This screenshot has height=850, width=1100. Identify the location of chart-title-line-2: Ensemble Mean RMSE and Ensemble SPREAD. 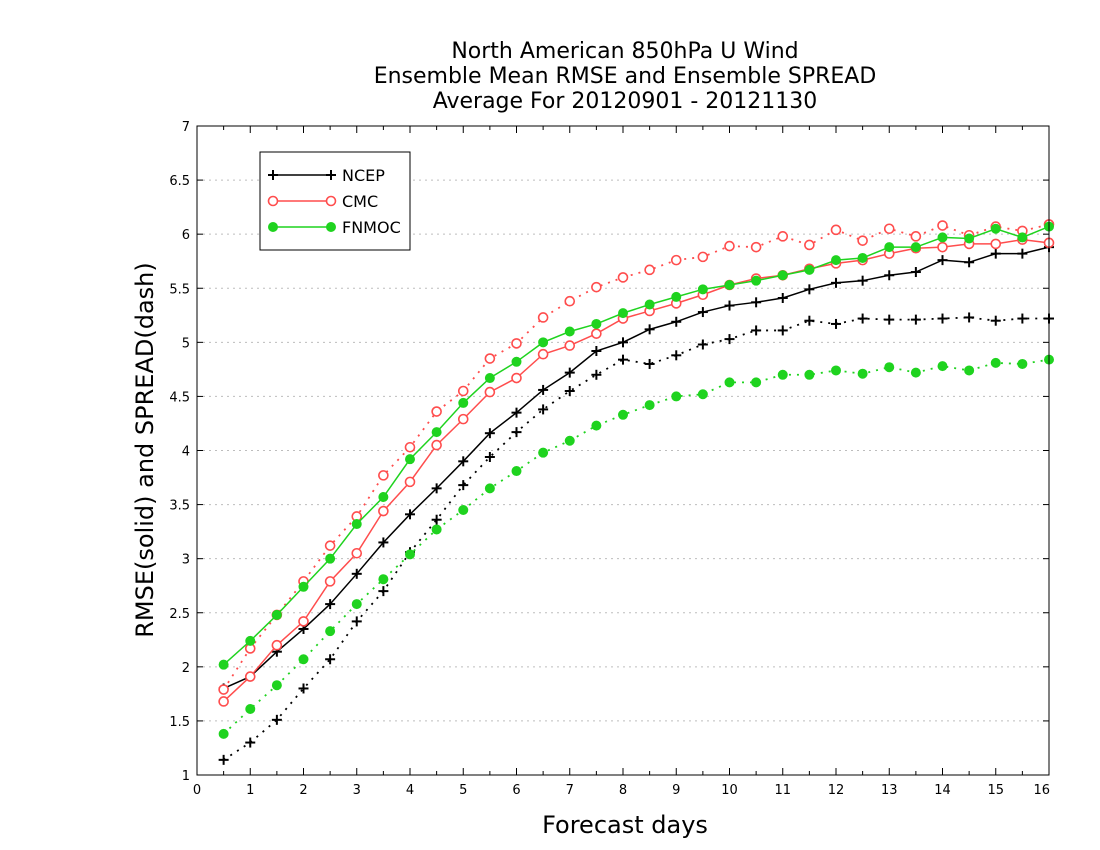
(625, 76).